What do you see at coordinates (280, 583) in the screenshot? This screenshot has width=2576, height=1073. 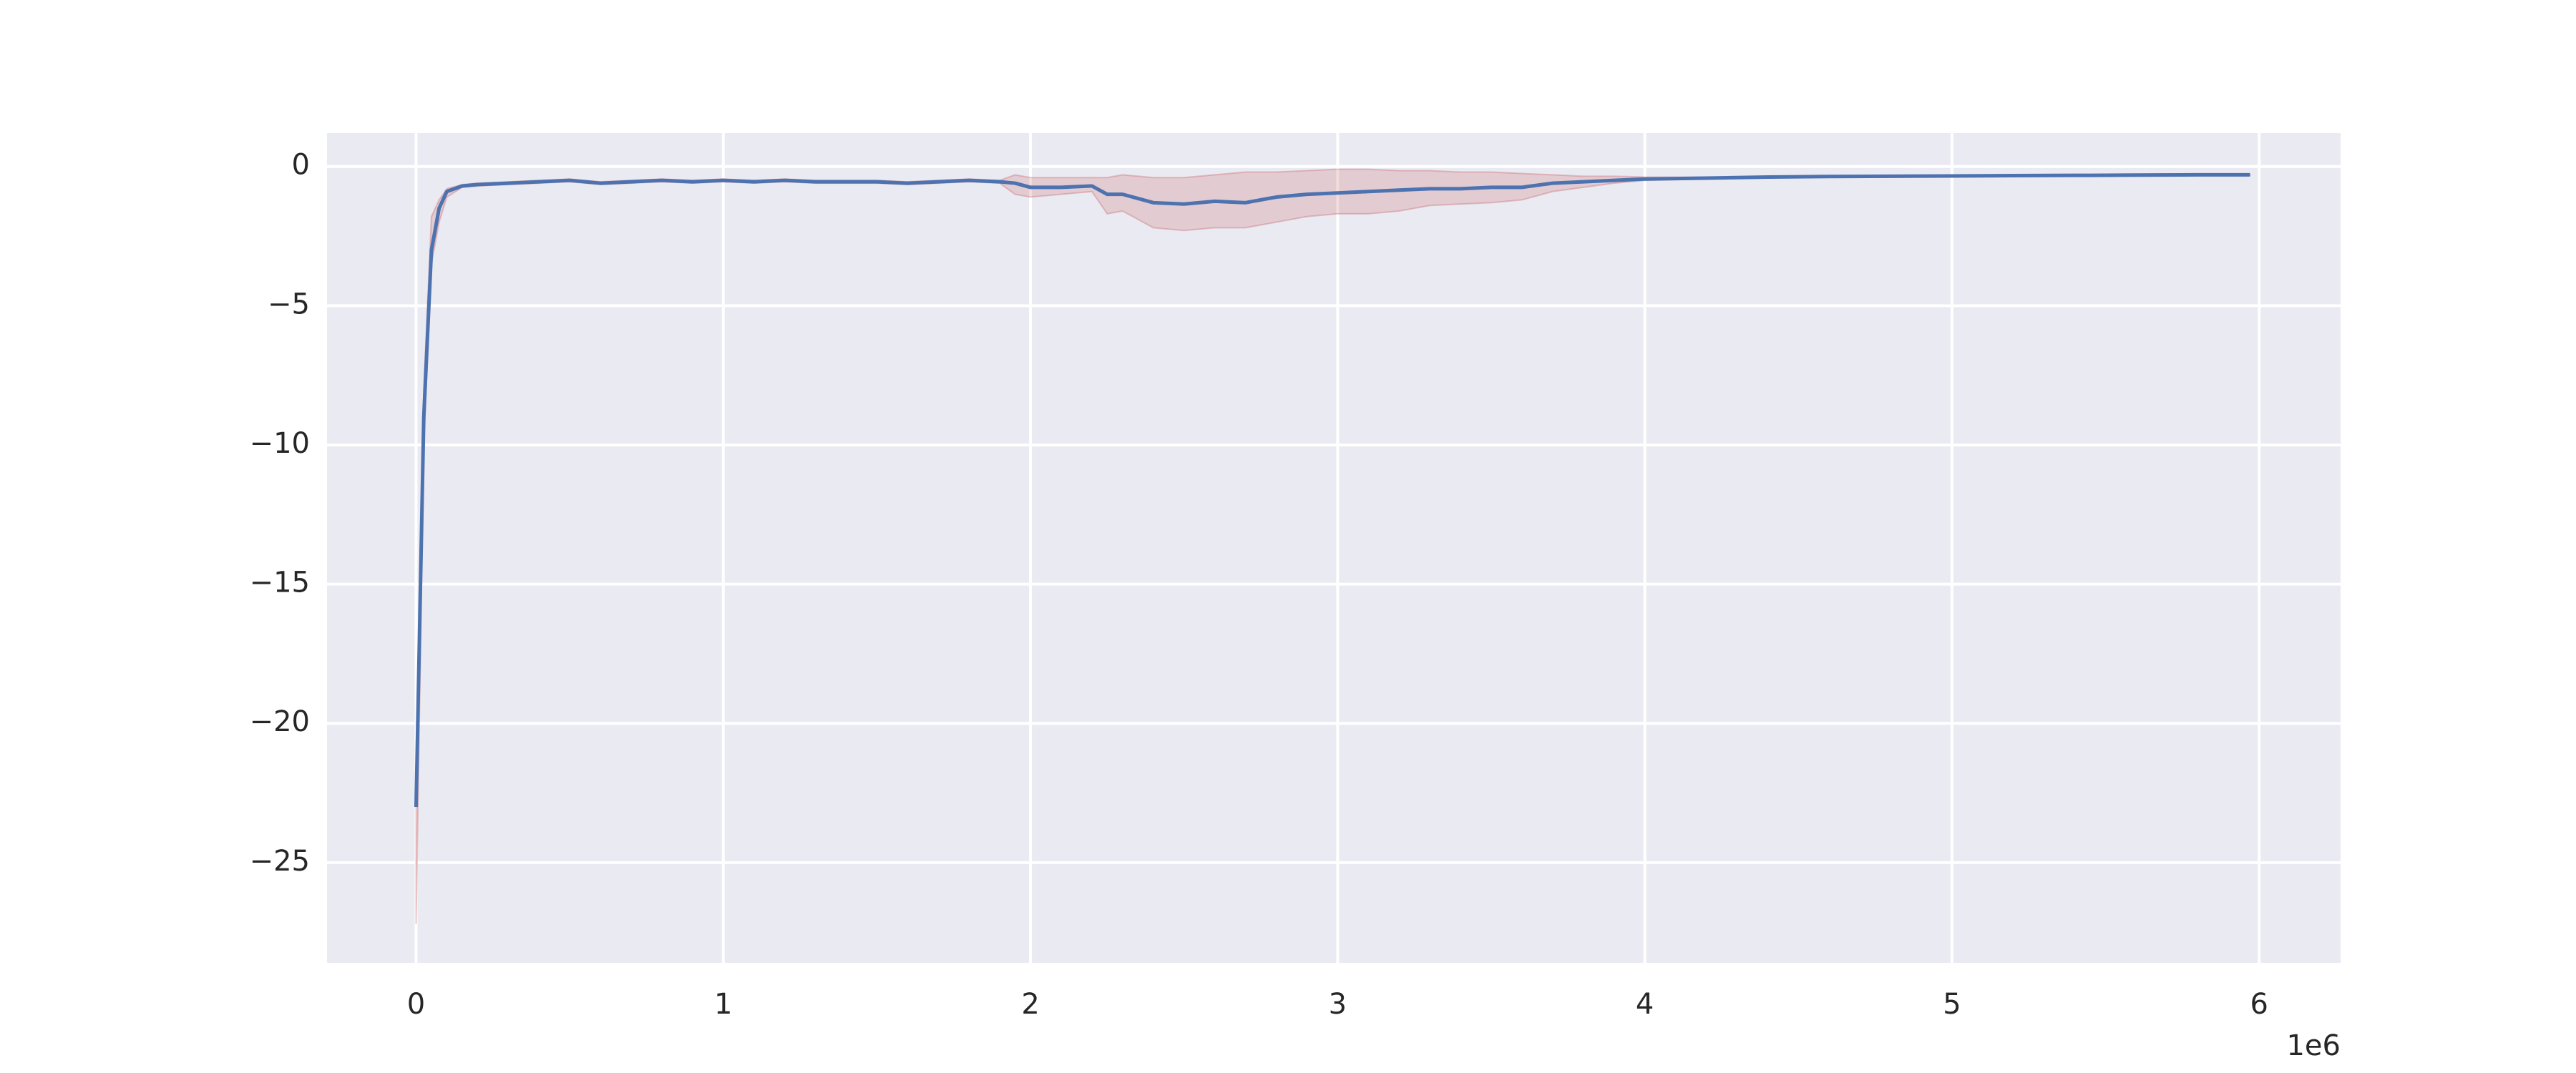 I see `y-tick-label: −15` at bounding box center [280, 583].